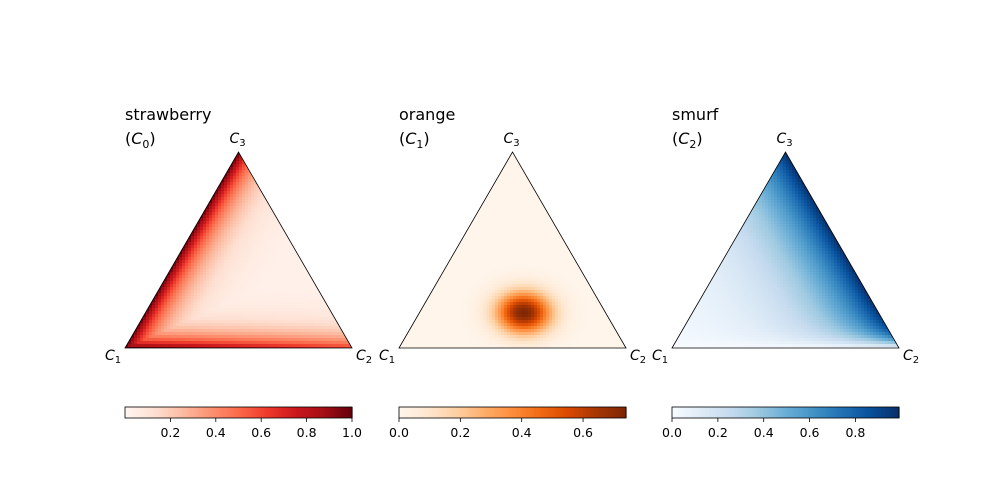  Describe the element at coordinates (414, 140) in the screenshot. I see `panel-subtitle: (C1)` at that location.